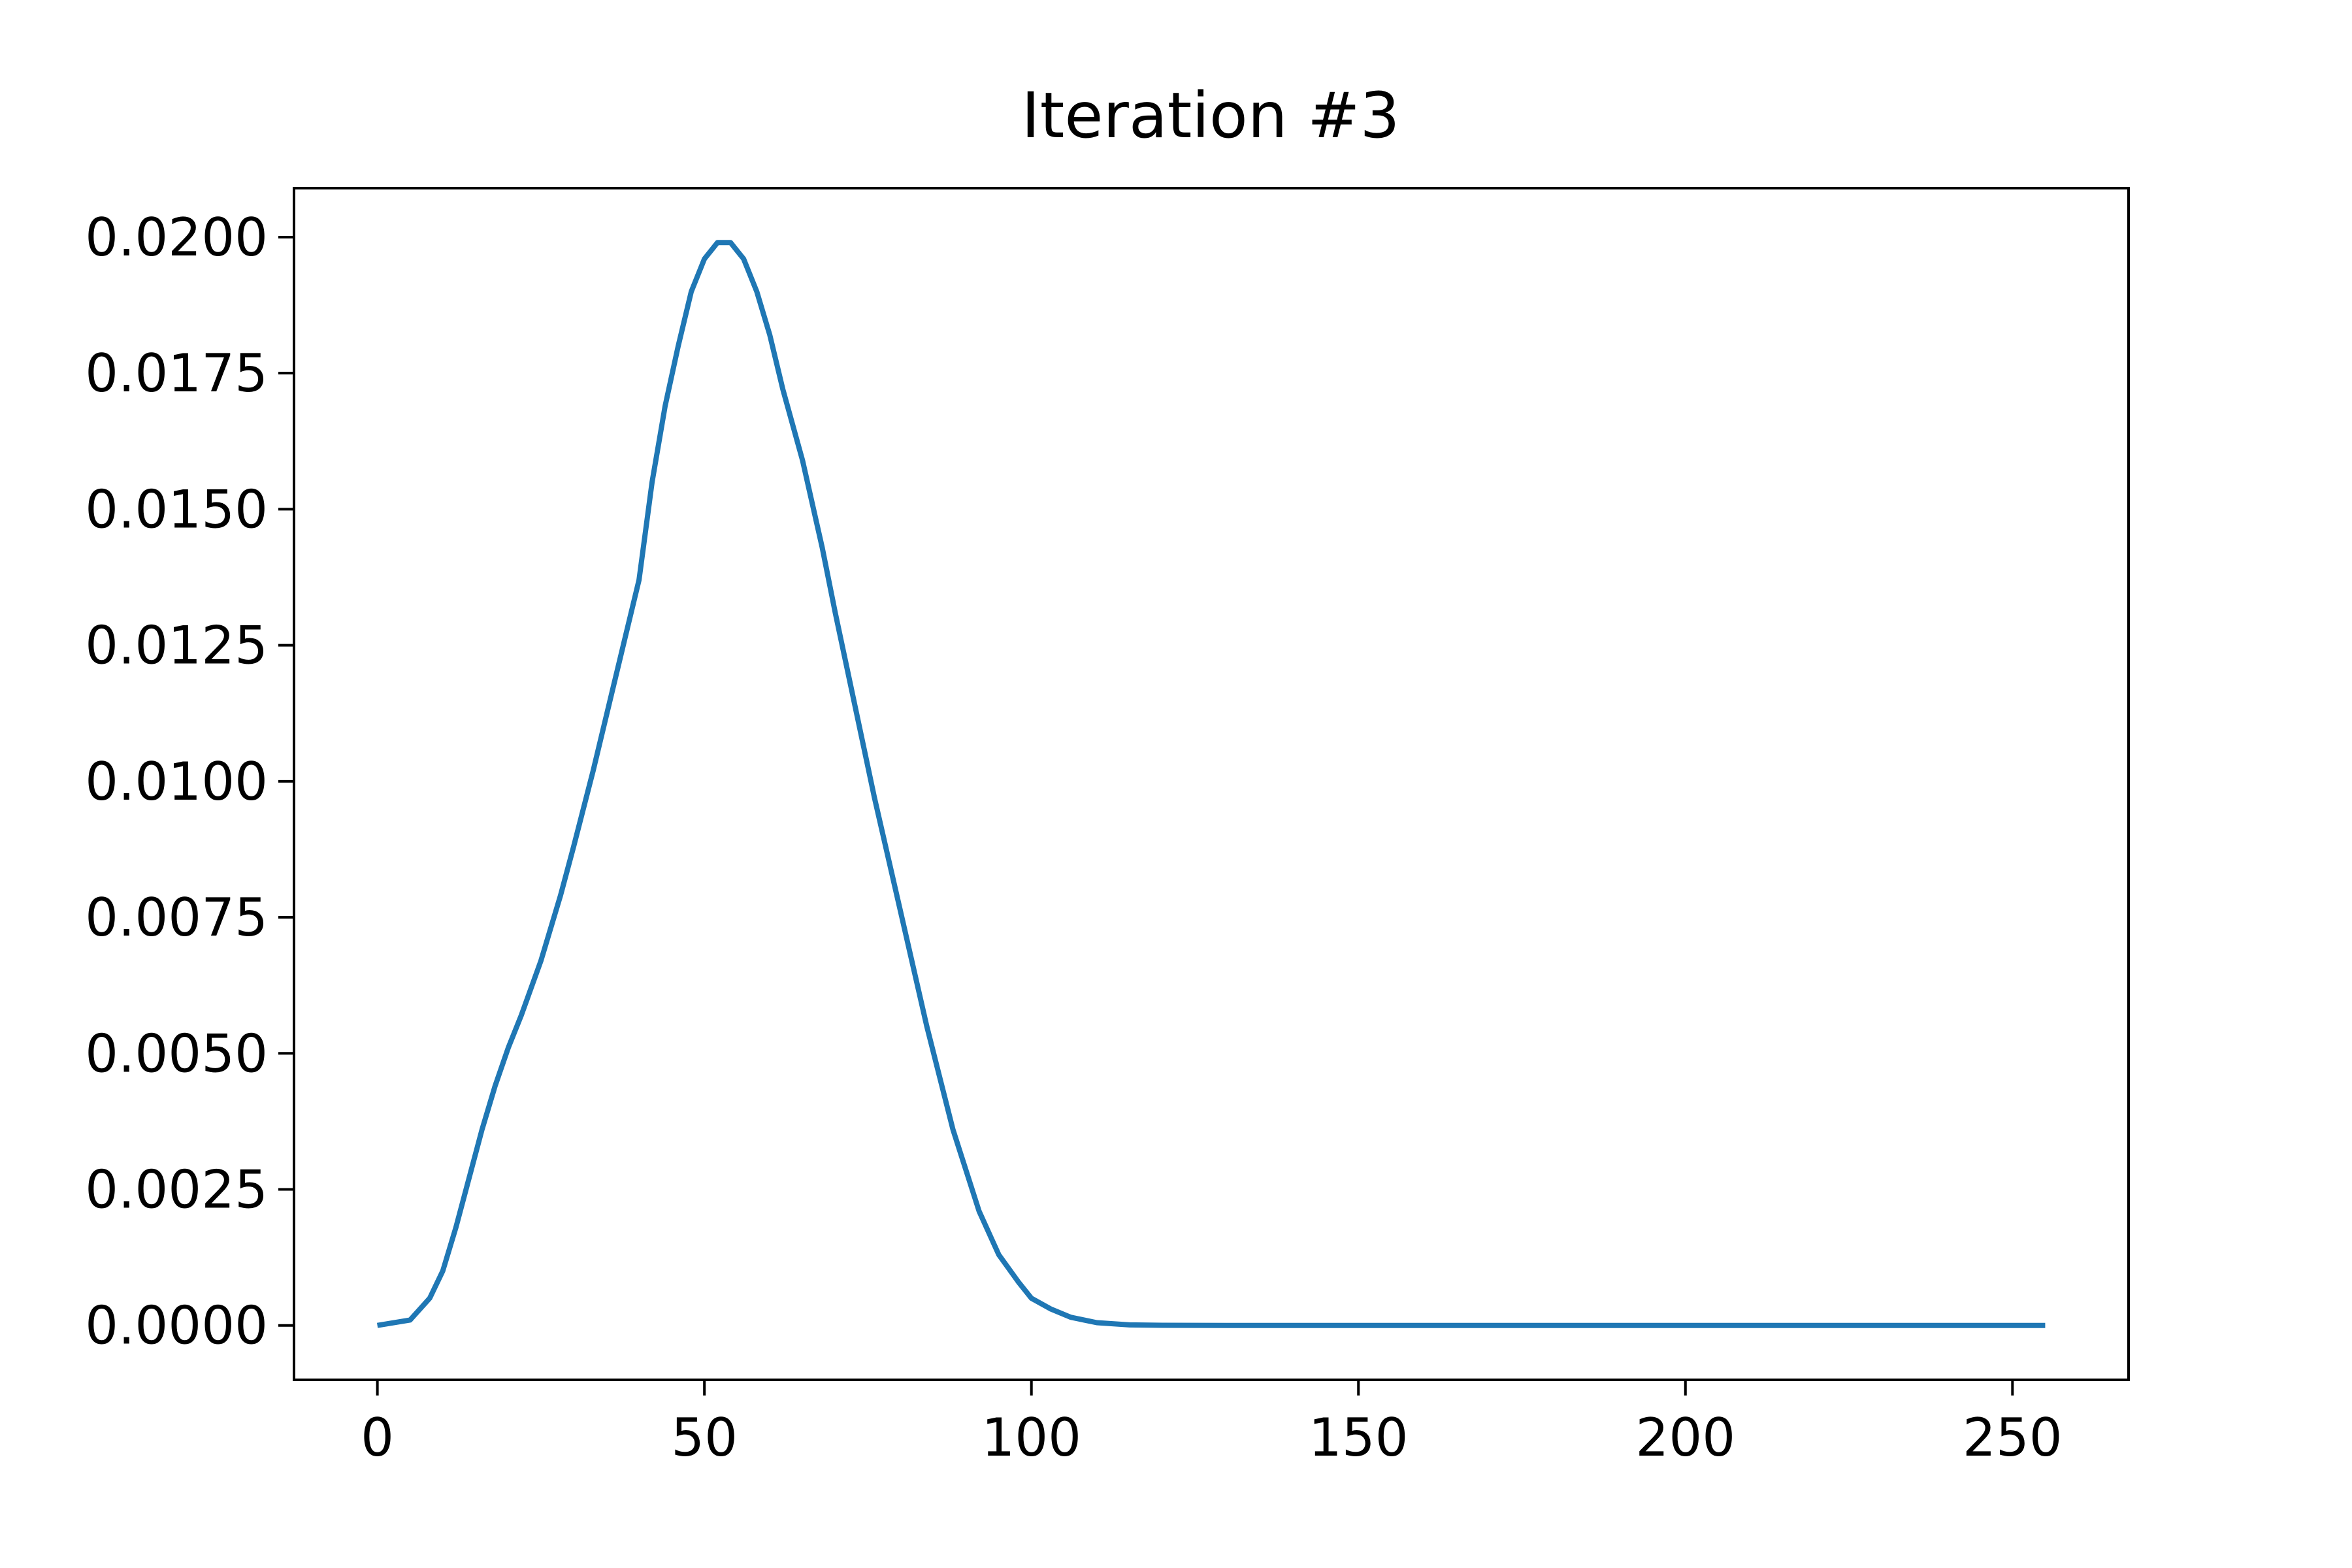 The image size is (2352, 1568). What do you see at coordinates (1210, 115) in the screenshot?
I see `chart-title: Iteration #3` at bounding box center [1210, 115].